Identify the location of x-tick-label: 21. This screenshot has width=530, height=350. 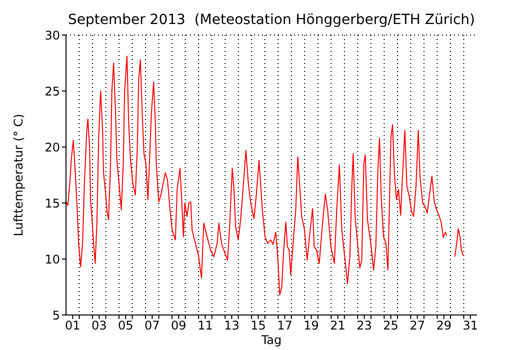
(338, 325).